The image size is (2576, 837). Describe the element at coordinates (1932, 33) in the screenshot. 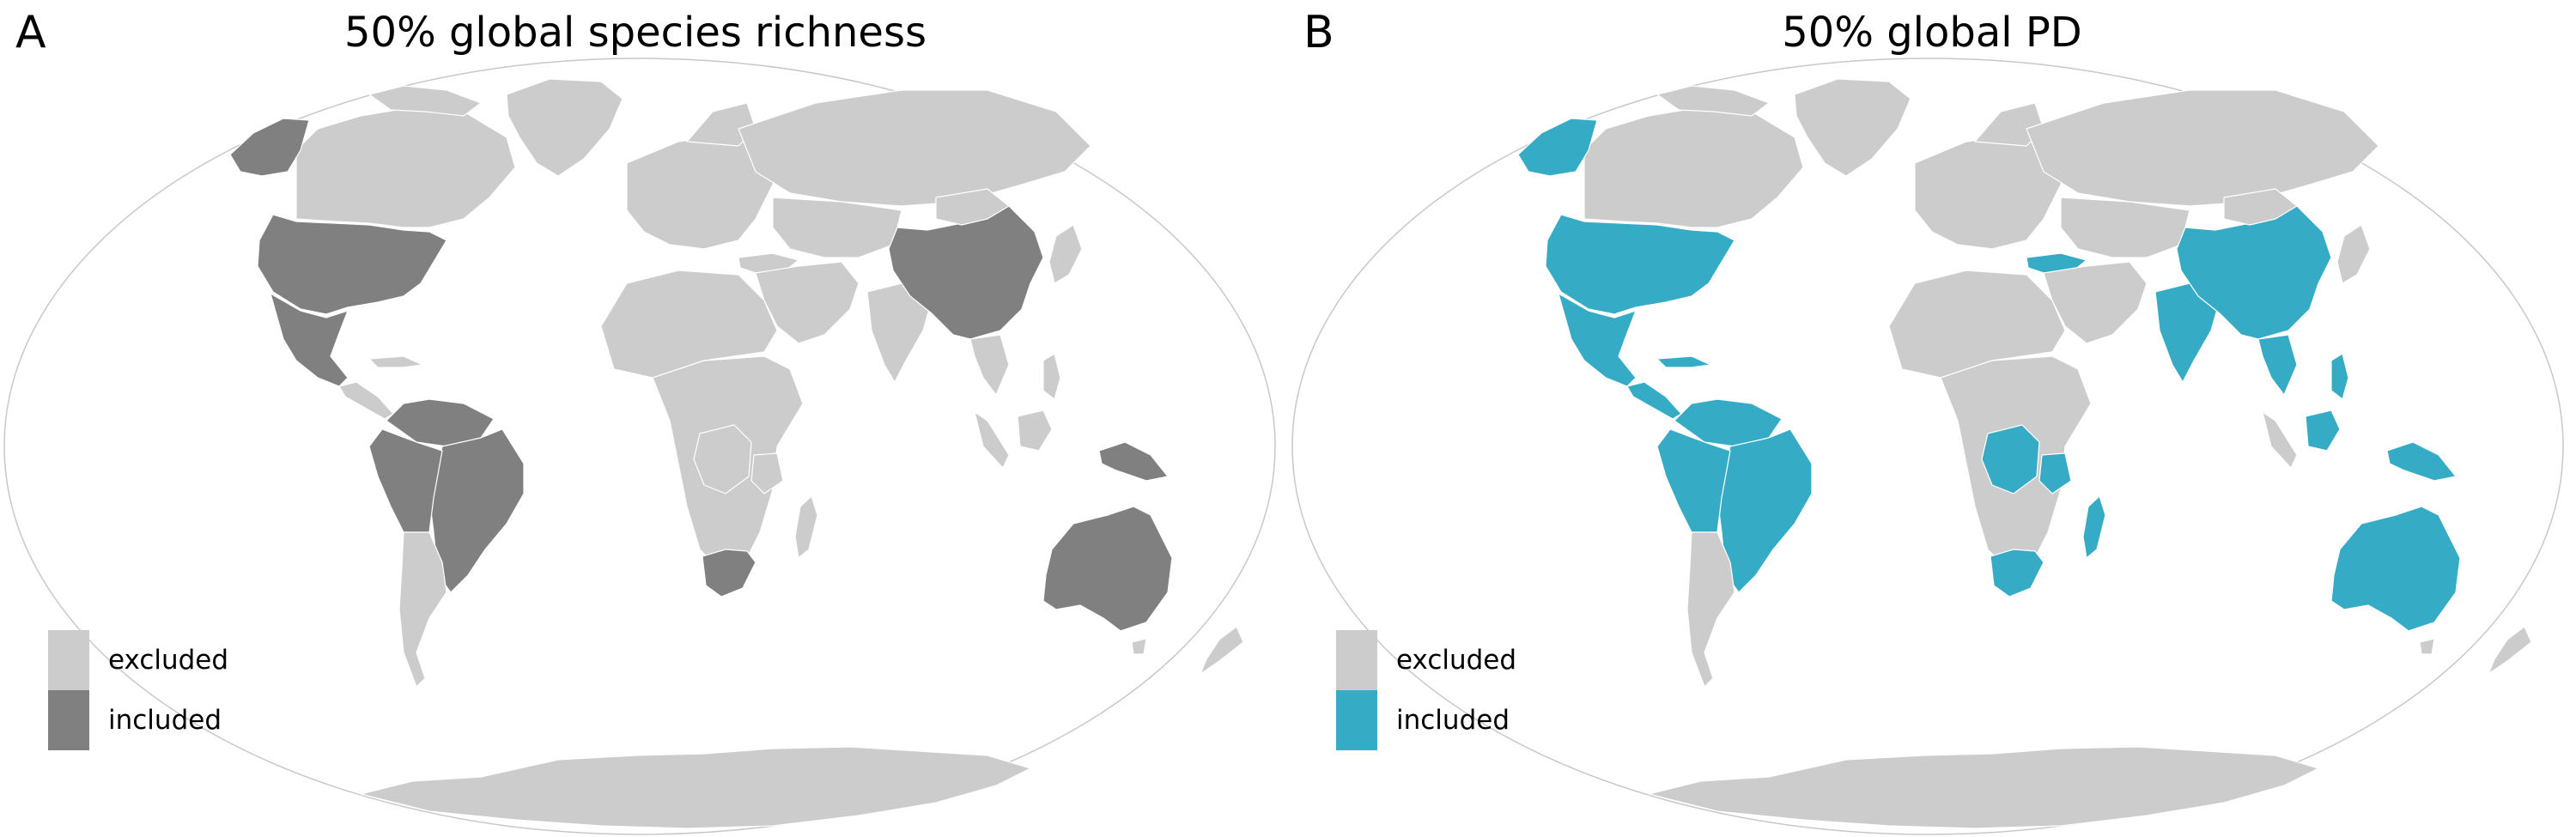

I see `panel-title: 50% global PD` at that location.